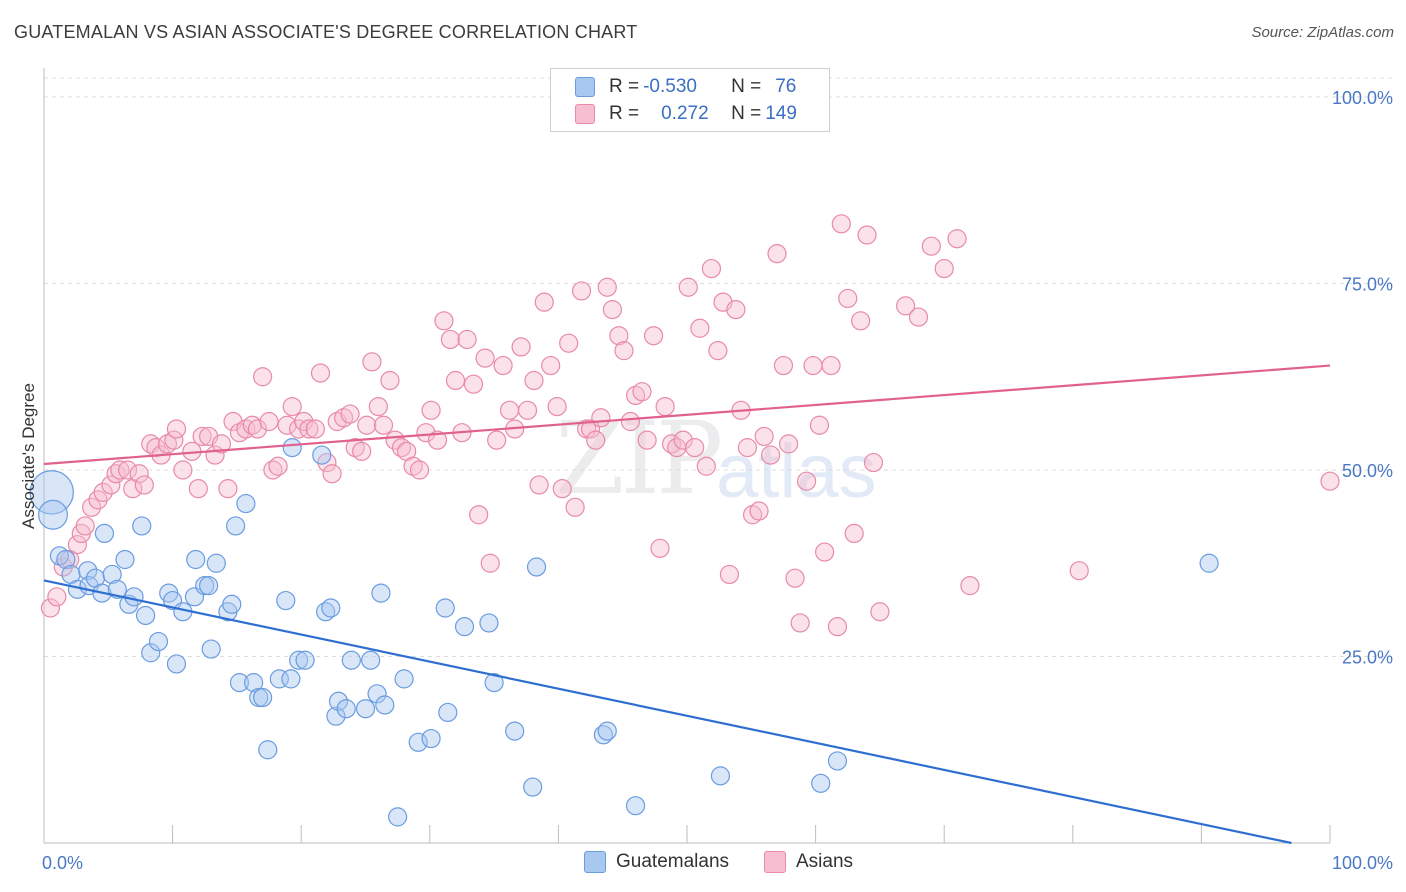 The image size is (1406, 892). Describe the element at coordinates (673, 861) in the screenshot. I see `bottom-legend-label: Guatemalans` at that location.